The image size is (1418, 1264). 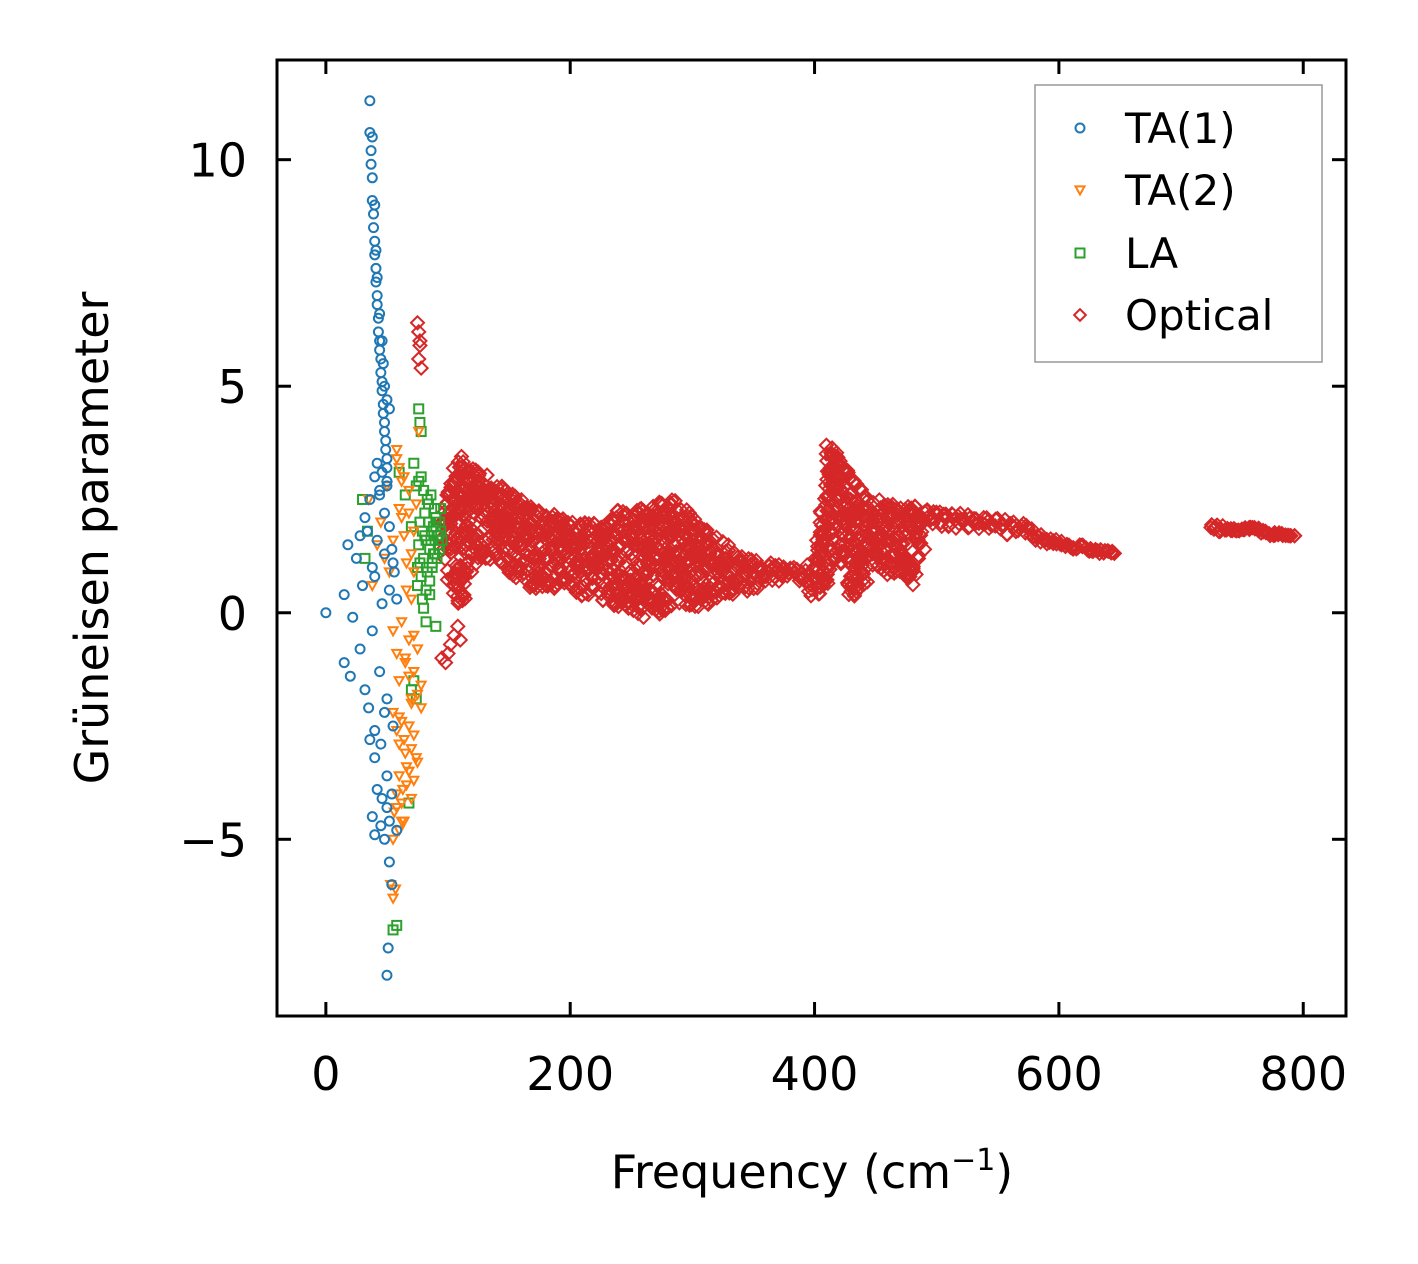 I want to click on legend-markers, so click(x=1080, y=222).